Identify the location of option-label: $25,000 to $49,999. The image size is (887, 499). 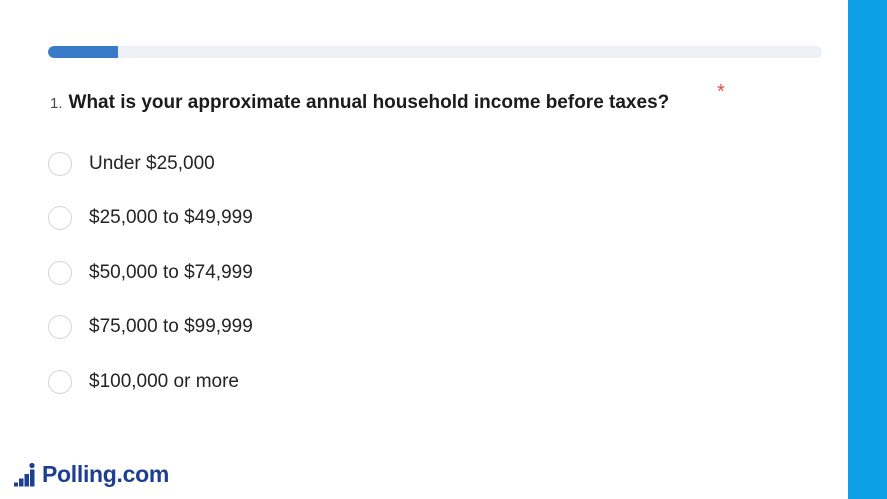
(171, 217).